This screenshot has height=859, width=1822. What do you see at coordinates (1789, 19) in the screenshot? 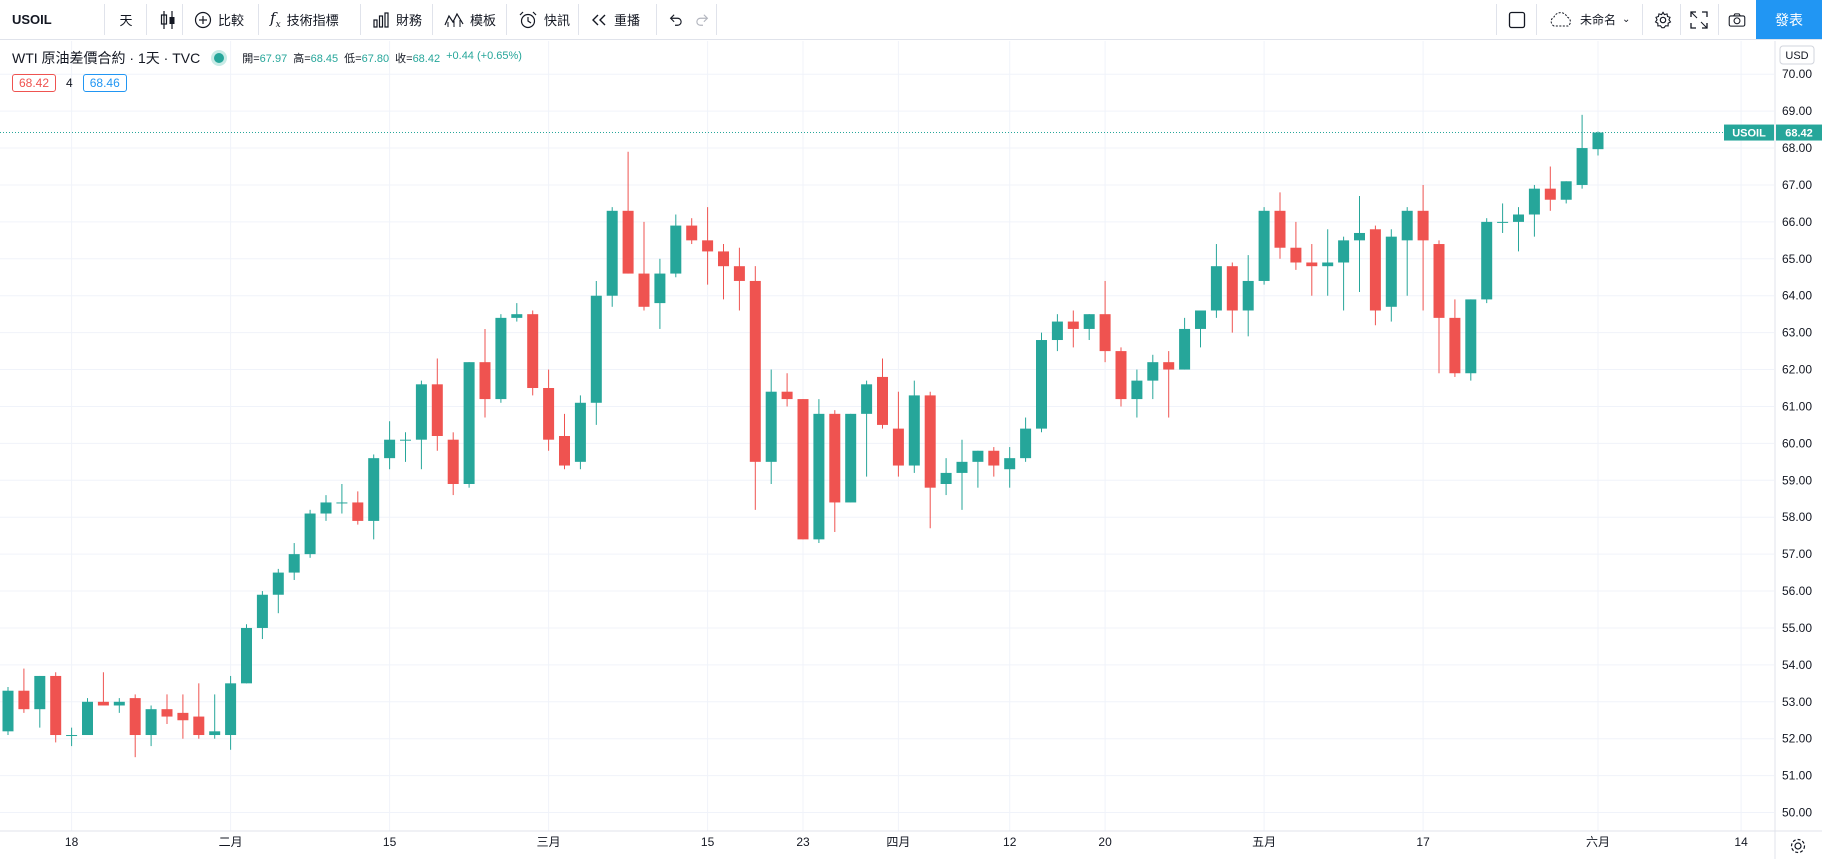
I see `publish-button: 發表` at bounding box center [1789, 19].